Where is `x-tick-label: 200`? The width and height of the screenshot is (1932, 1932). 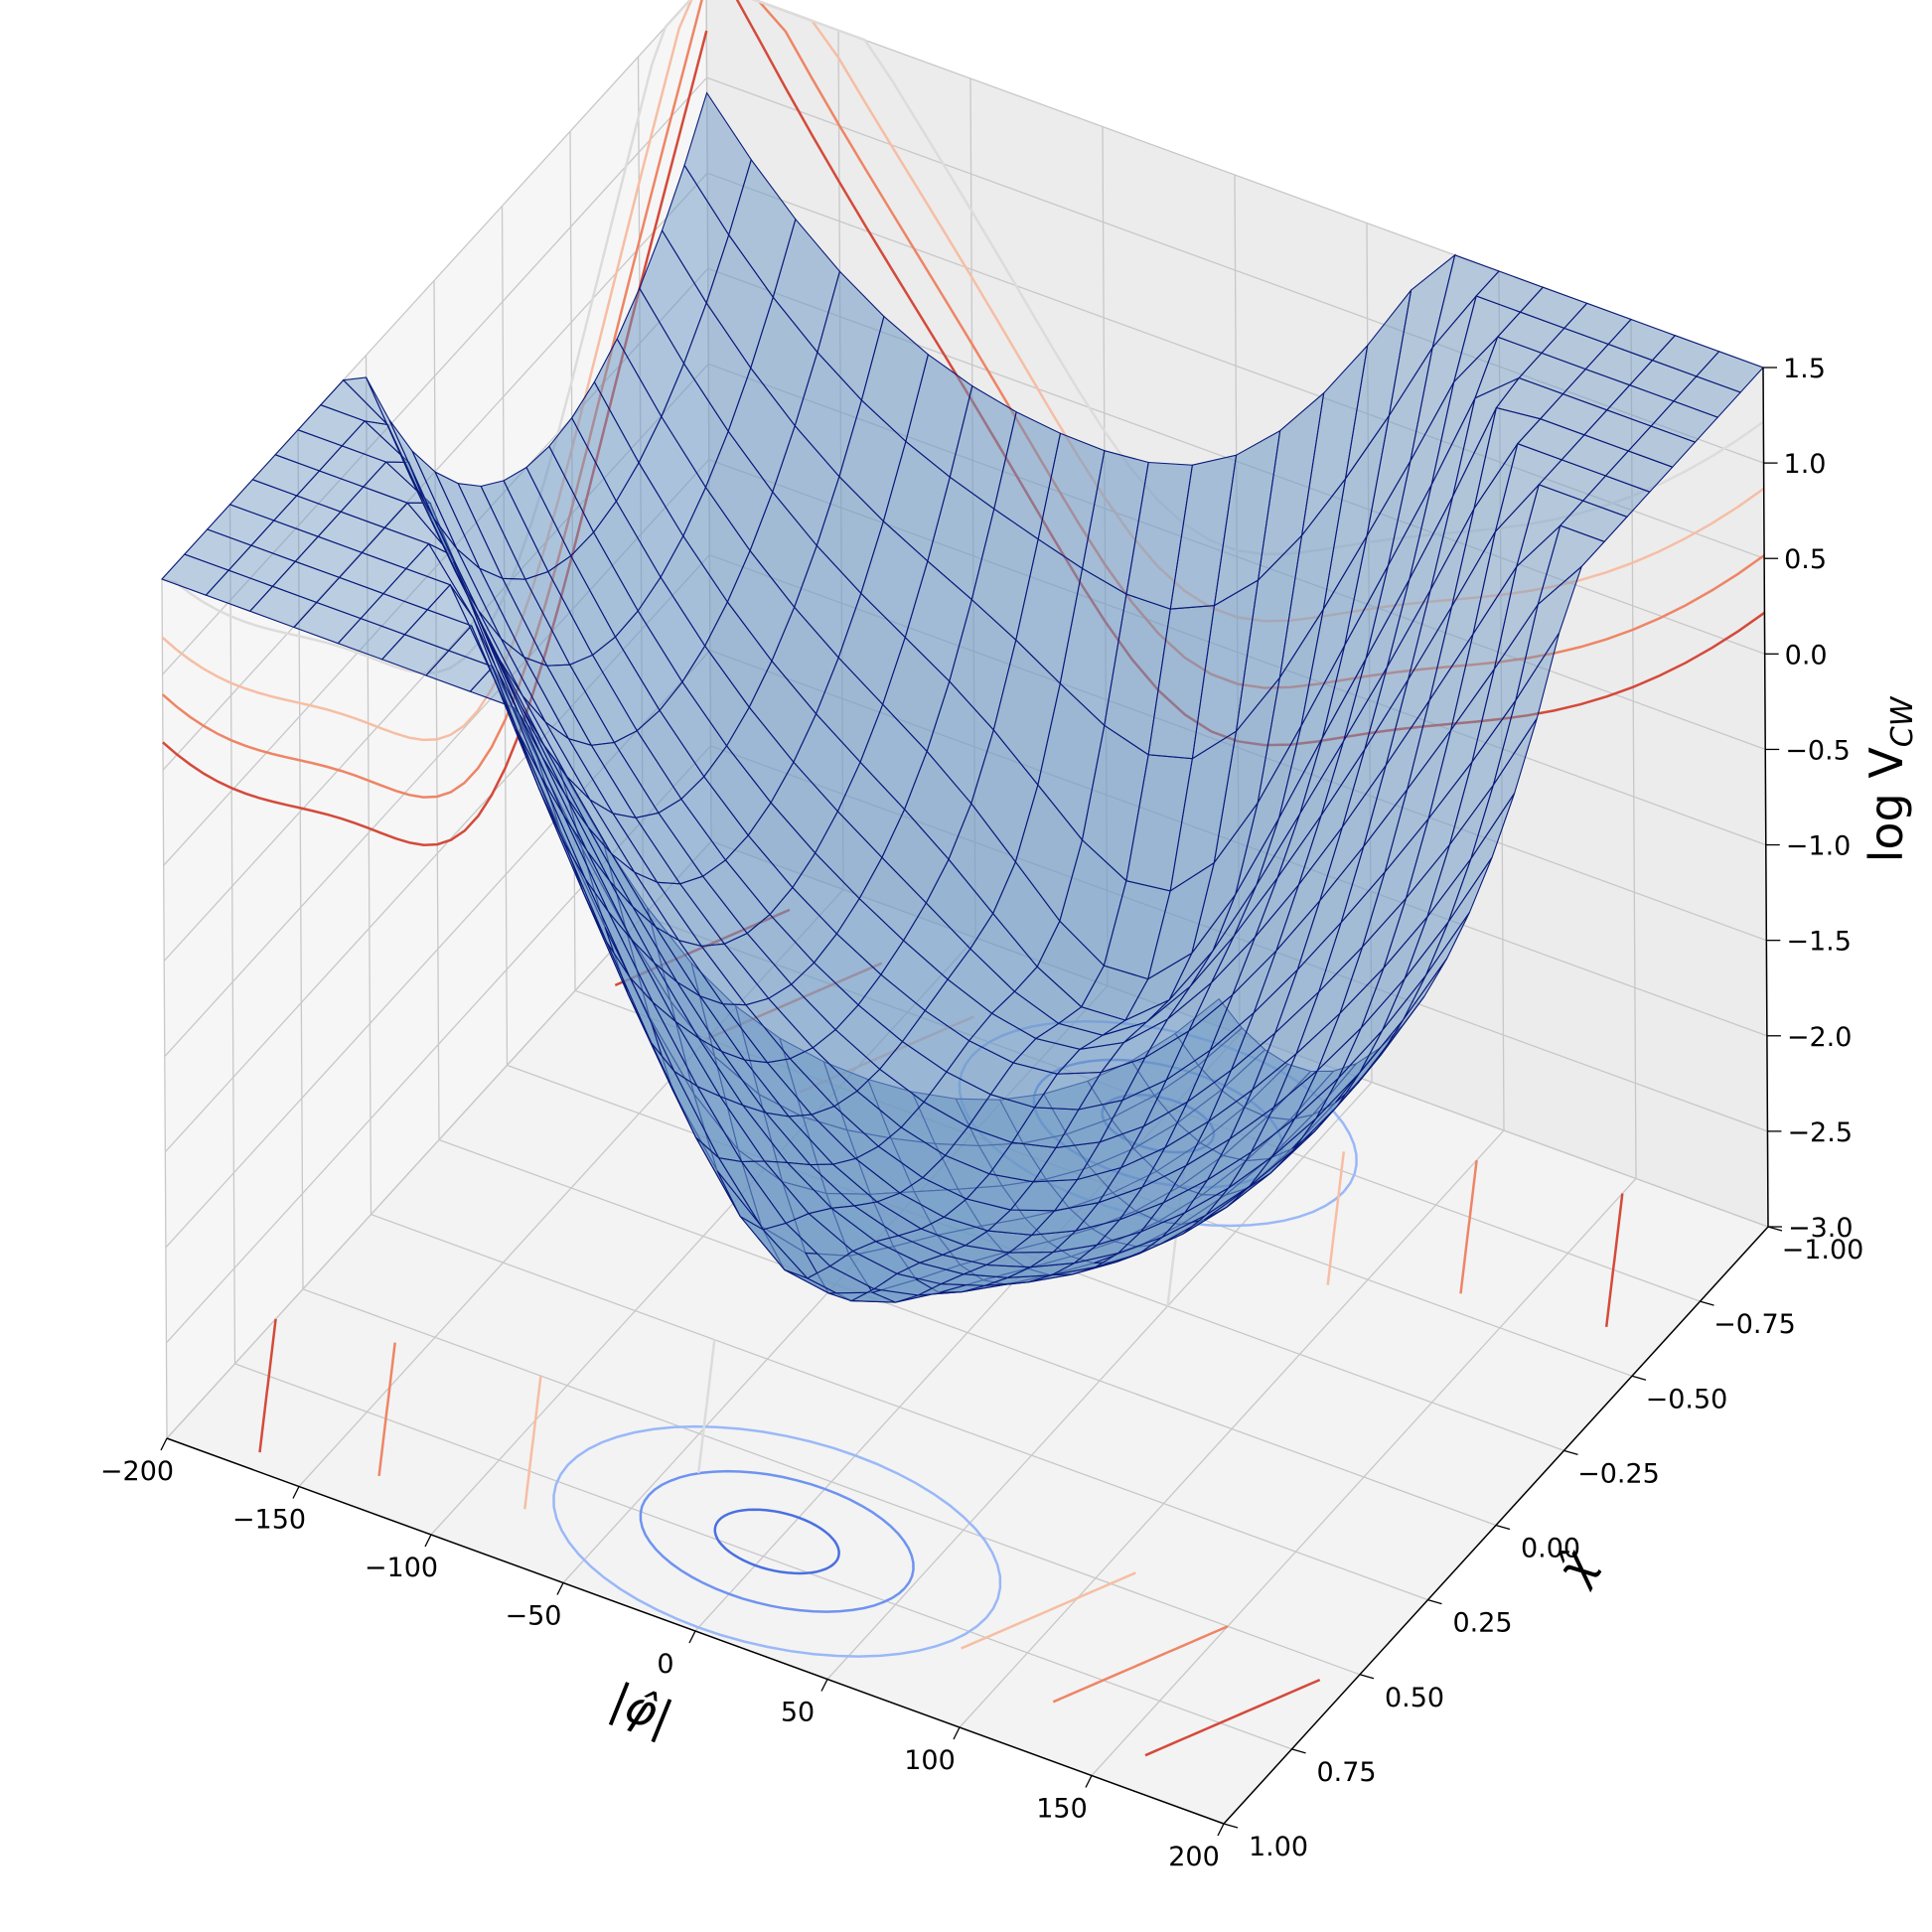
x-tick-label: 200 is located at coordinates (1194, 1857).